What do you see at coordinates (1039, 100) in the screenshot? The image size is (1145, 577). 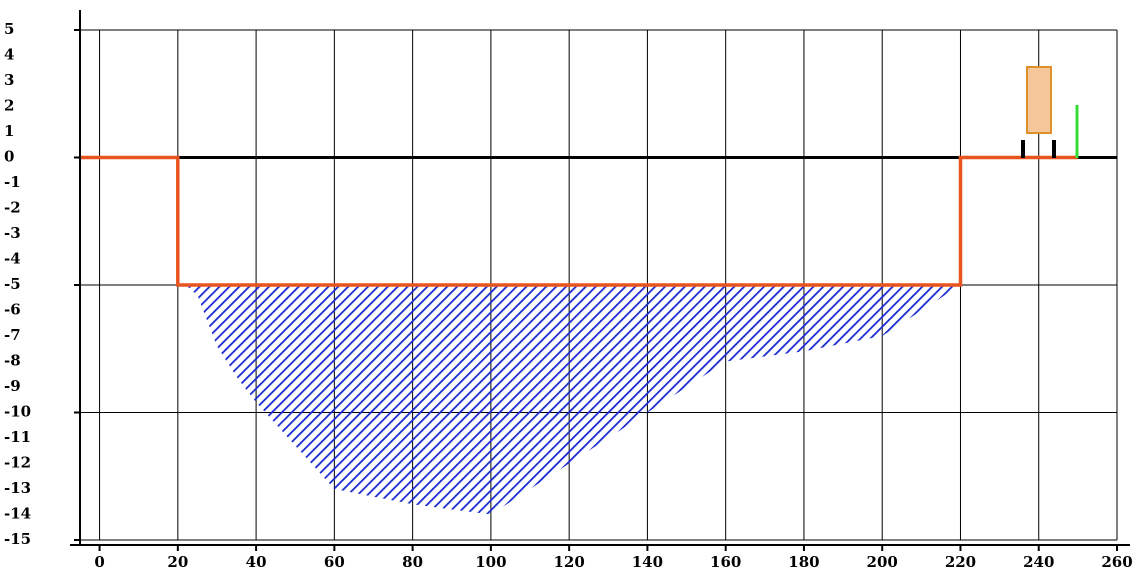 I see `tower` at bounding box center [1039, 100].